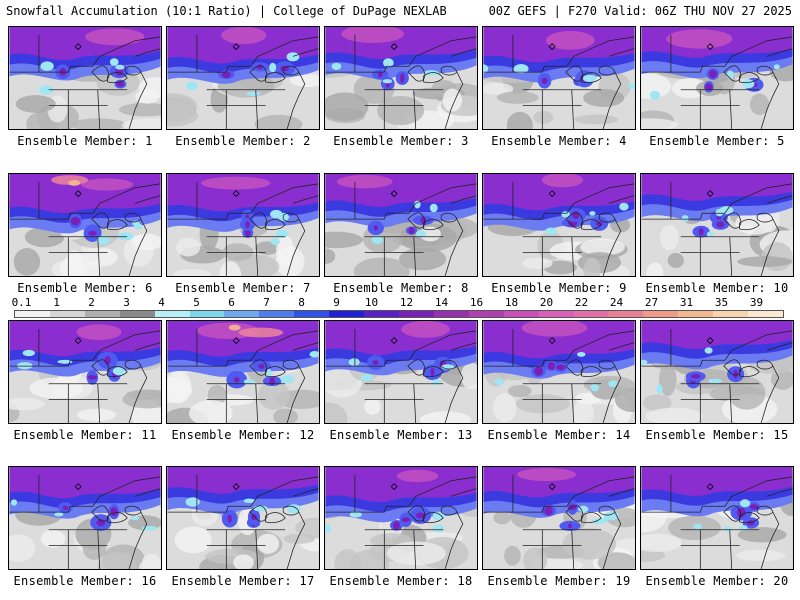  Describe the element at coordinates (546, 302) in the screenshot. I see `colorbar-tick-label: 20` at that location.